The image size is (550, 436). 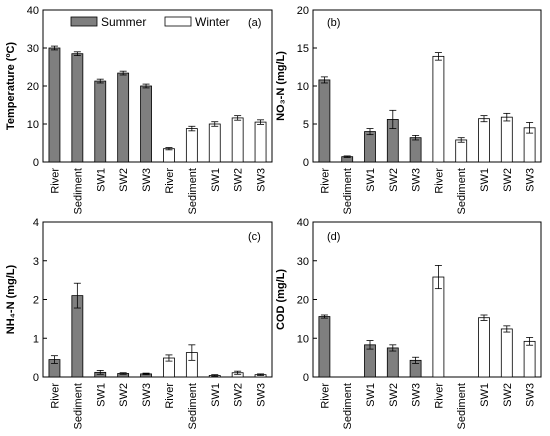 I want to click on y-tick-label: 1, so click(x=36, y=339).